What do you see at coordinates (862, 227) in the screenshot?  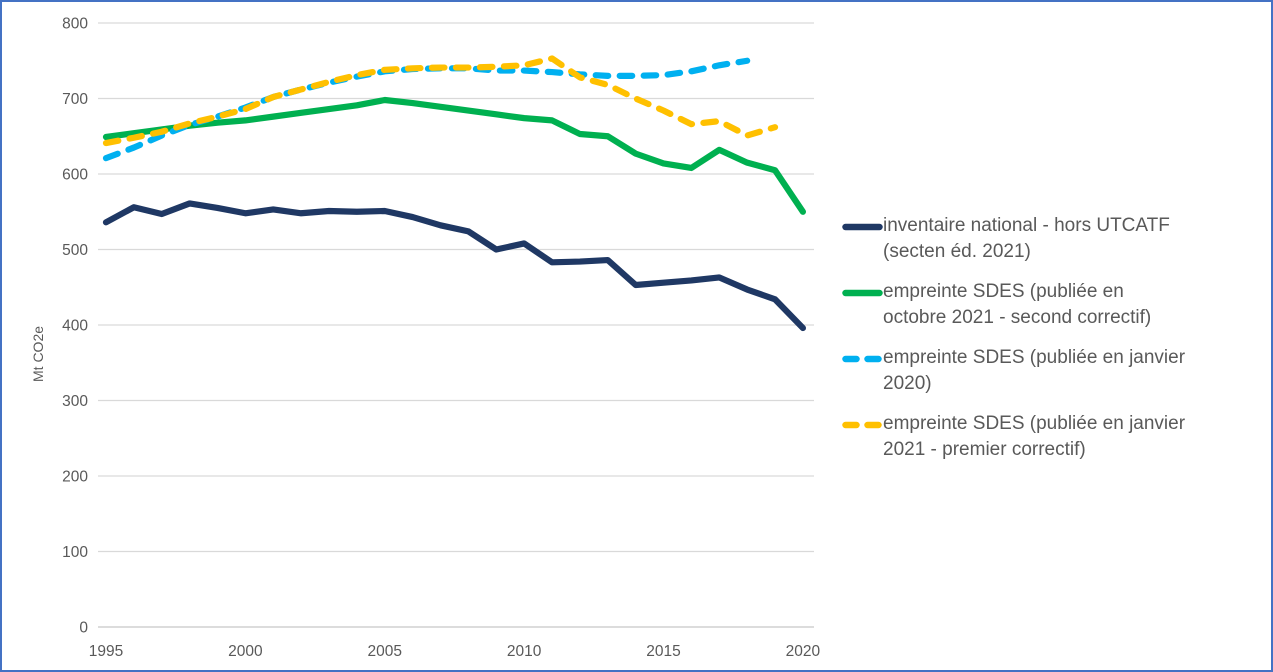 I see `legend-swatch-inventaire-national` at bounding box center [862, 227].